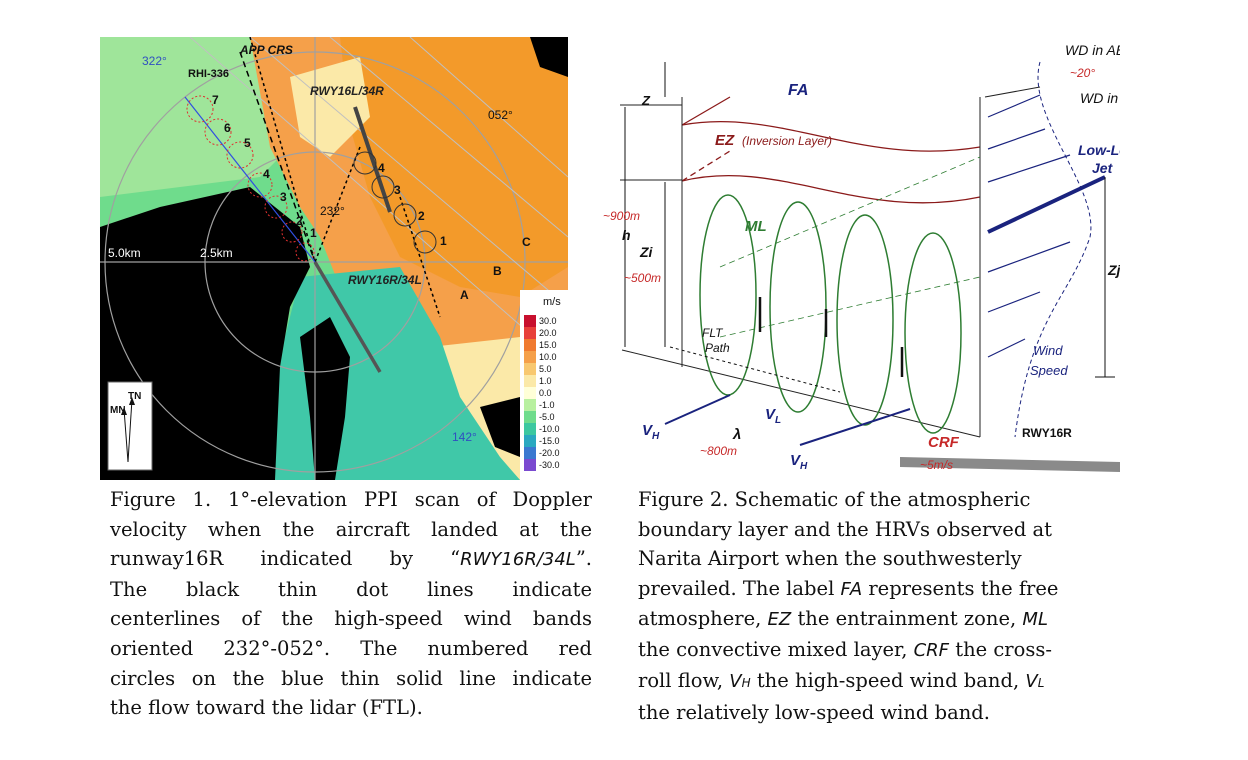 The width and height of the screenshot is (1248, 760). What do you see at coordinates (216, 253) in the screenshot?
I see `range-25km-label: 2.5km` at bounding box center [216, 253].